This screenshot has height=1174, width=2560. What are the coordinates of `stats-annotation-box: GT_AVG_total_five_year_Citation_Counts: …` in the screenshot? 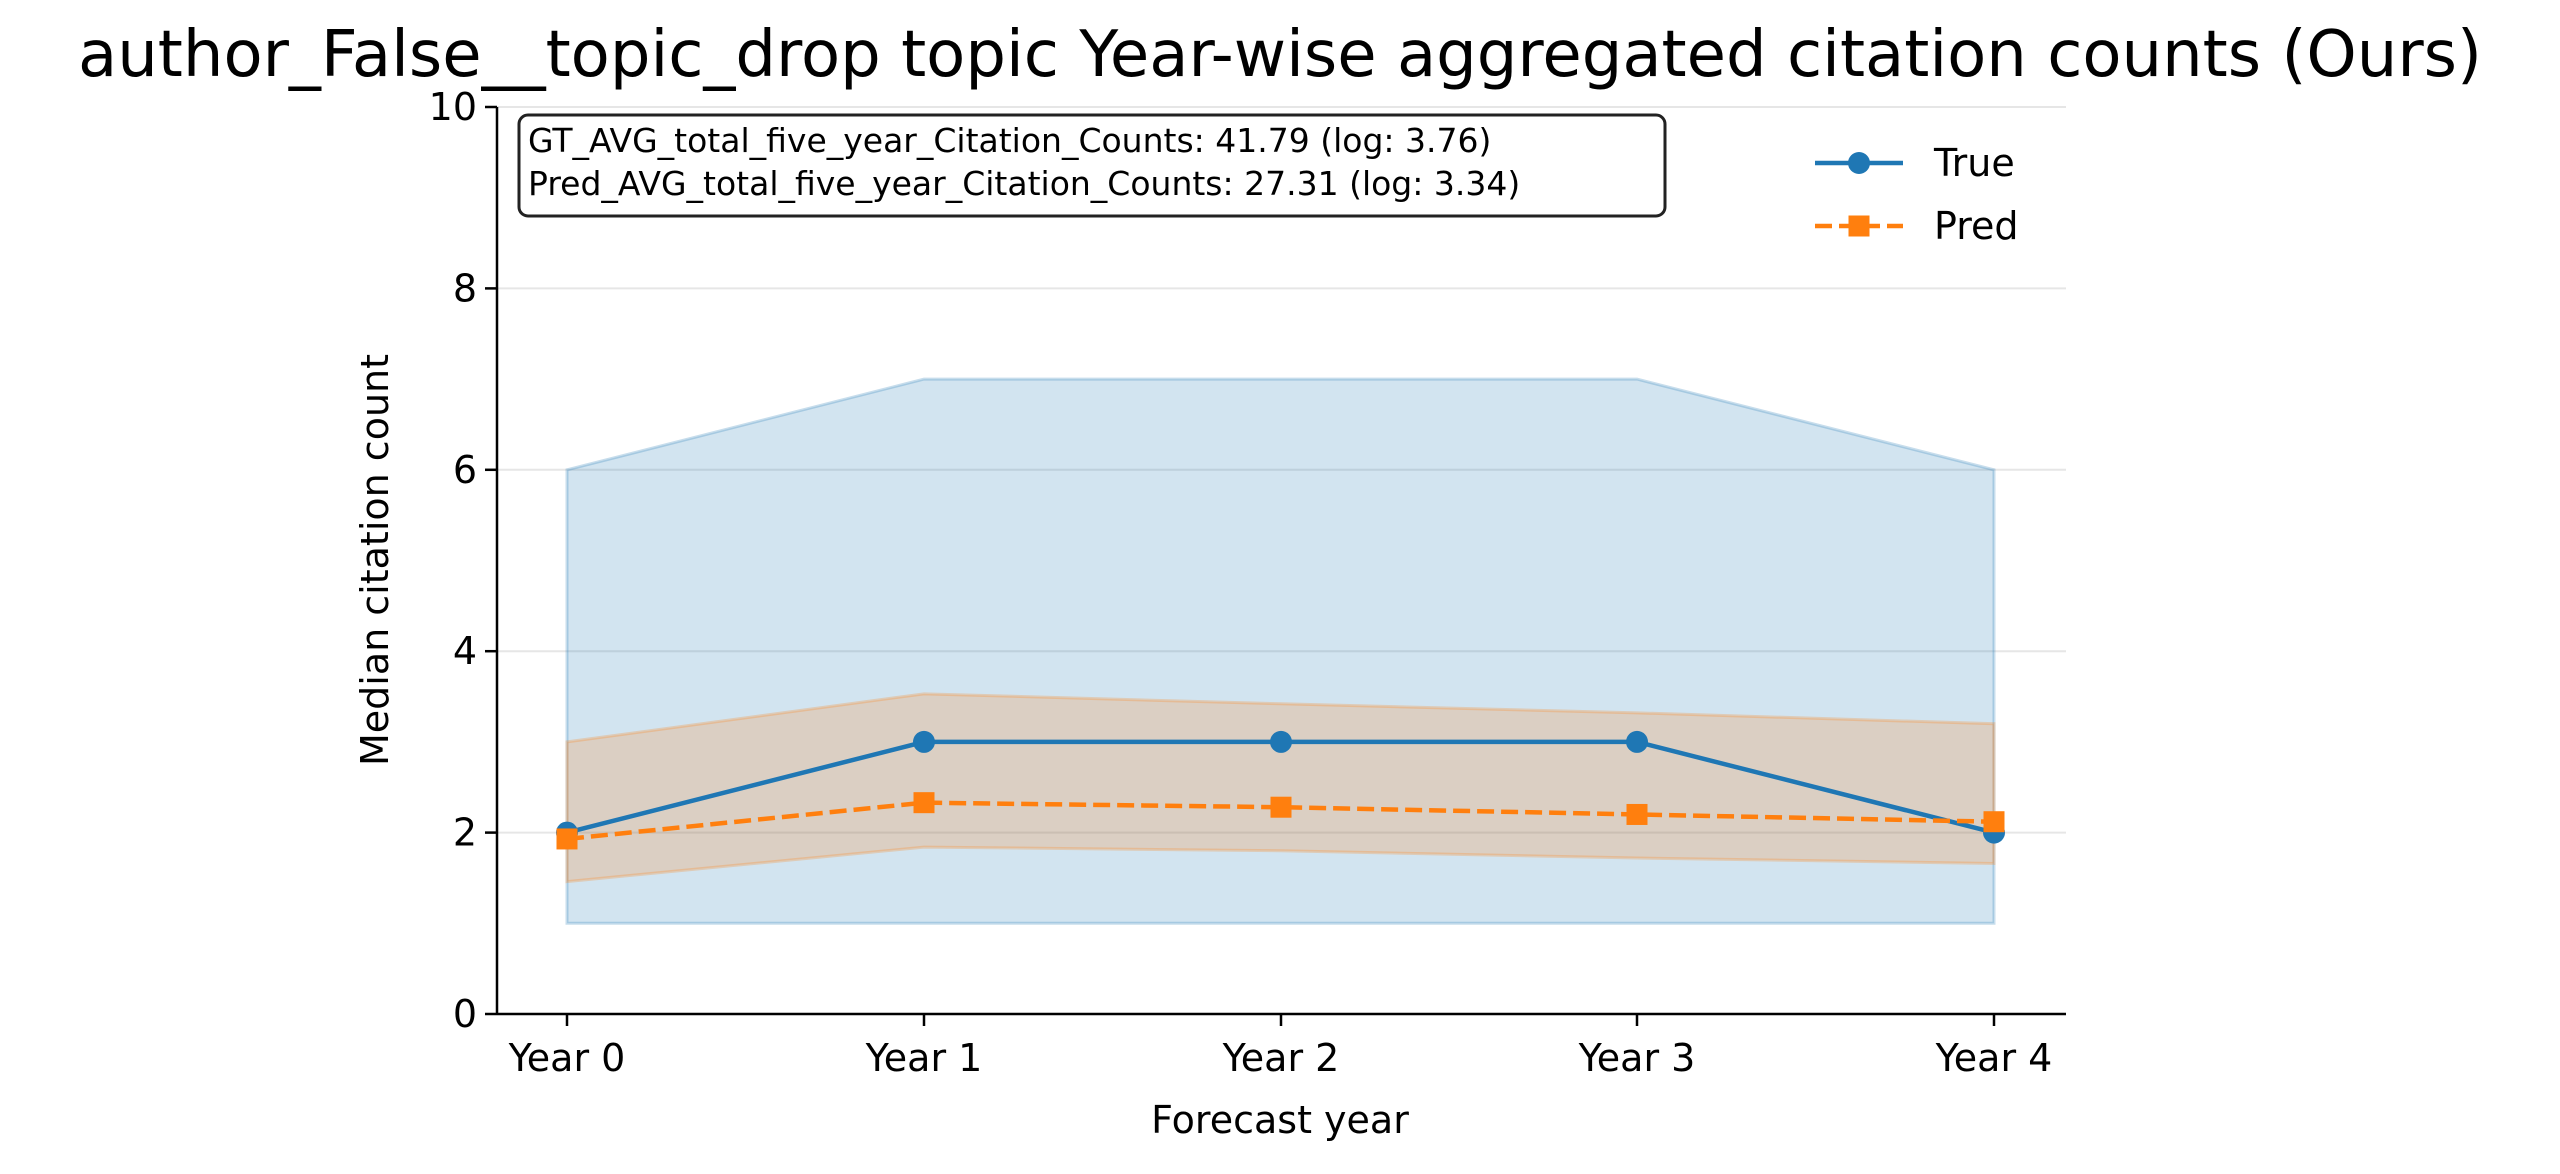 It's located at (1092, 165).